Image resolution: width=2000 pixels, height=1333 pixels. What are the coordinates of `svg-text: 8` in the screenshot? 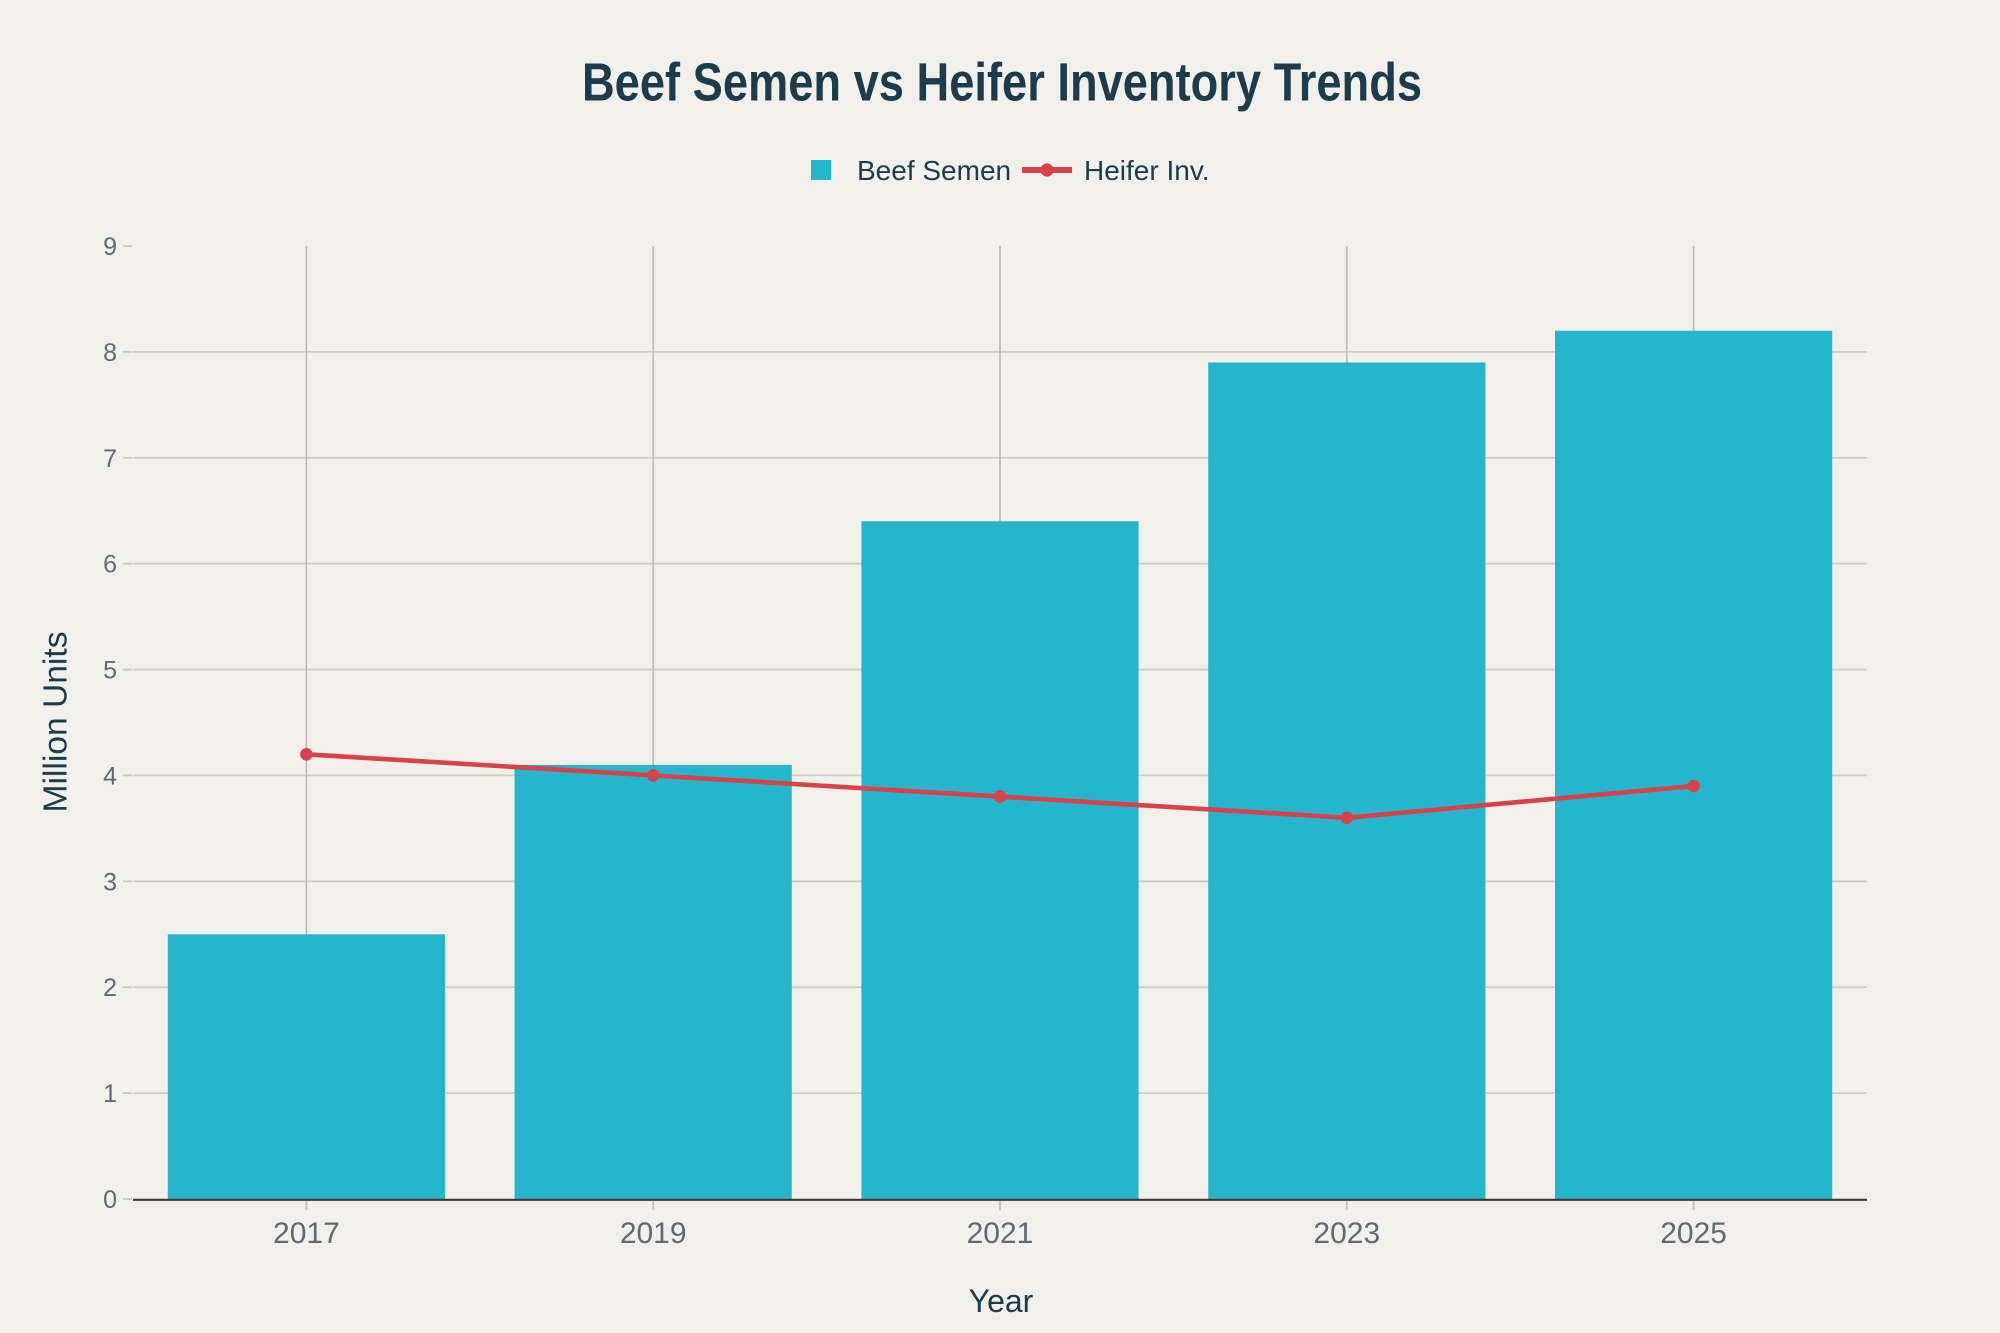 It's located at (110, 353).